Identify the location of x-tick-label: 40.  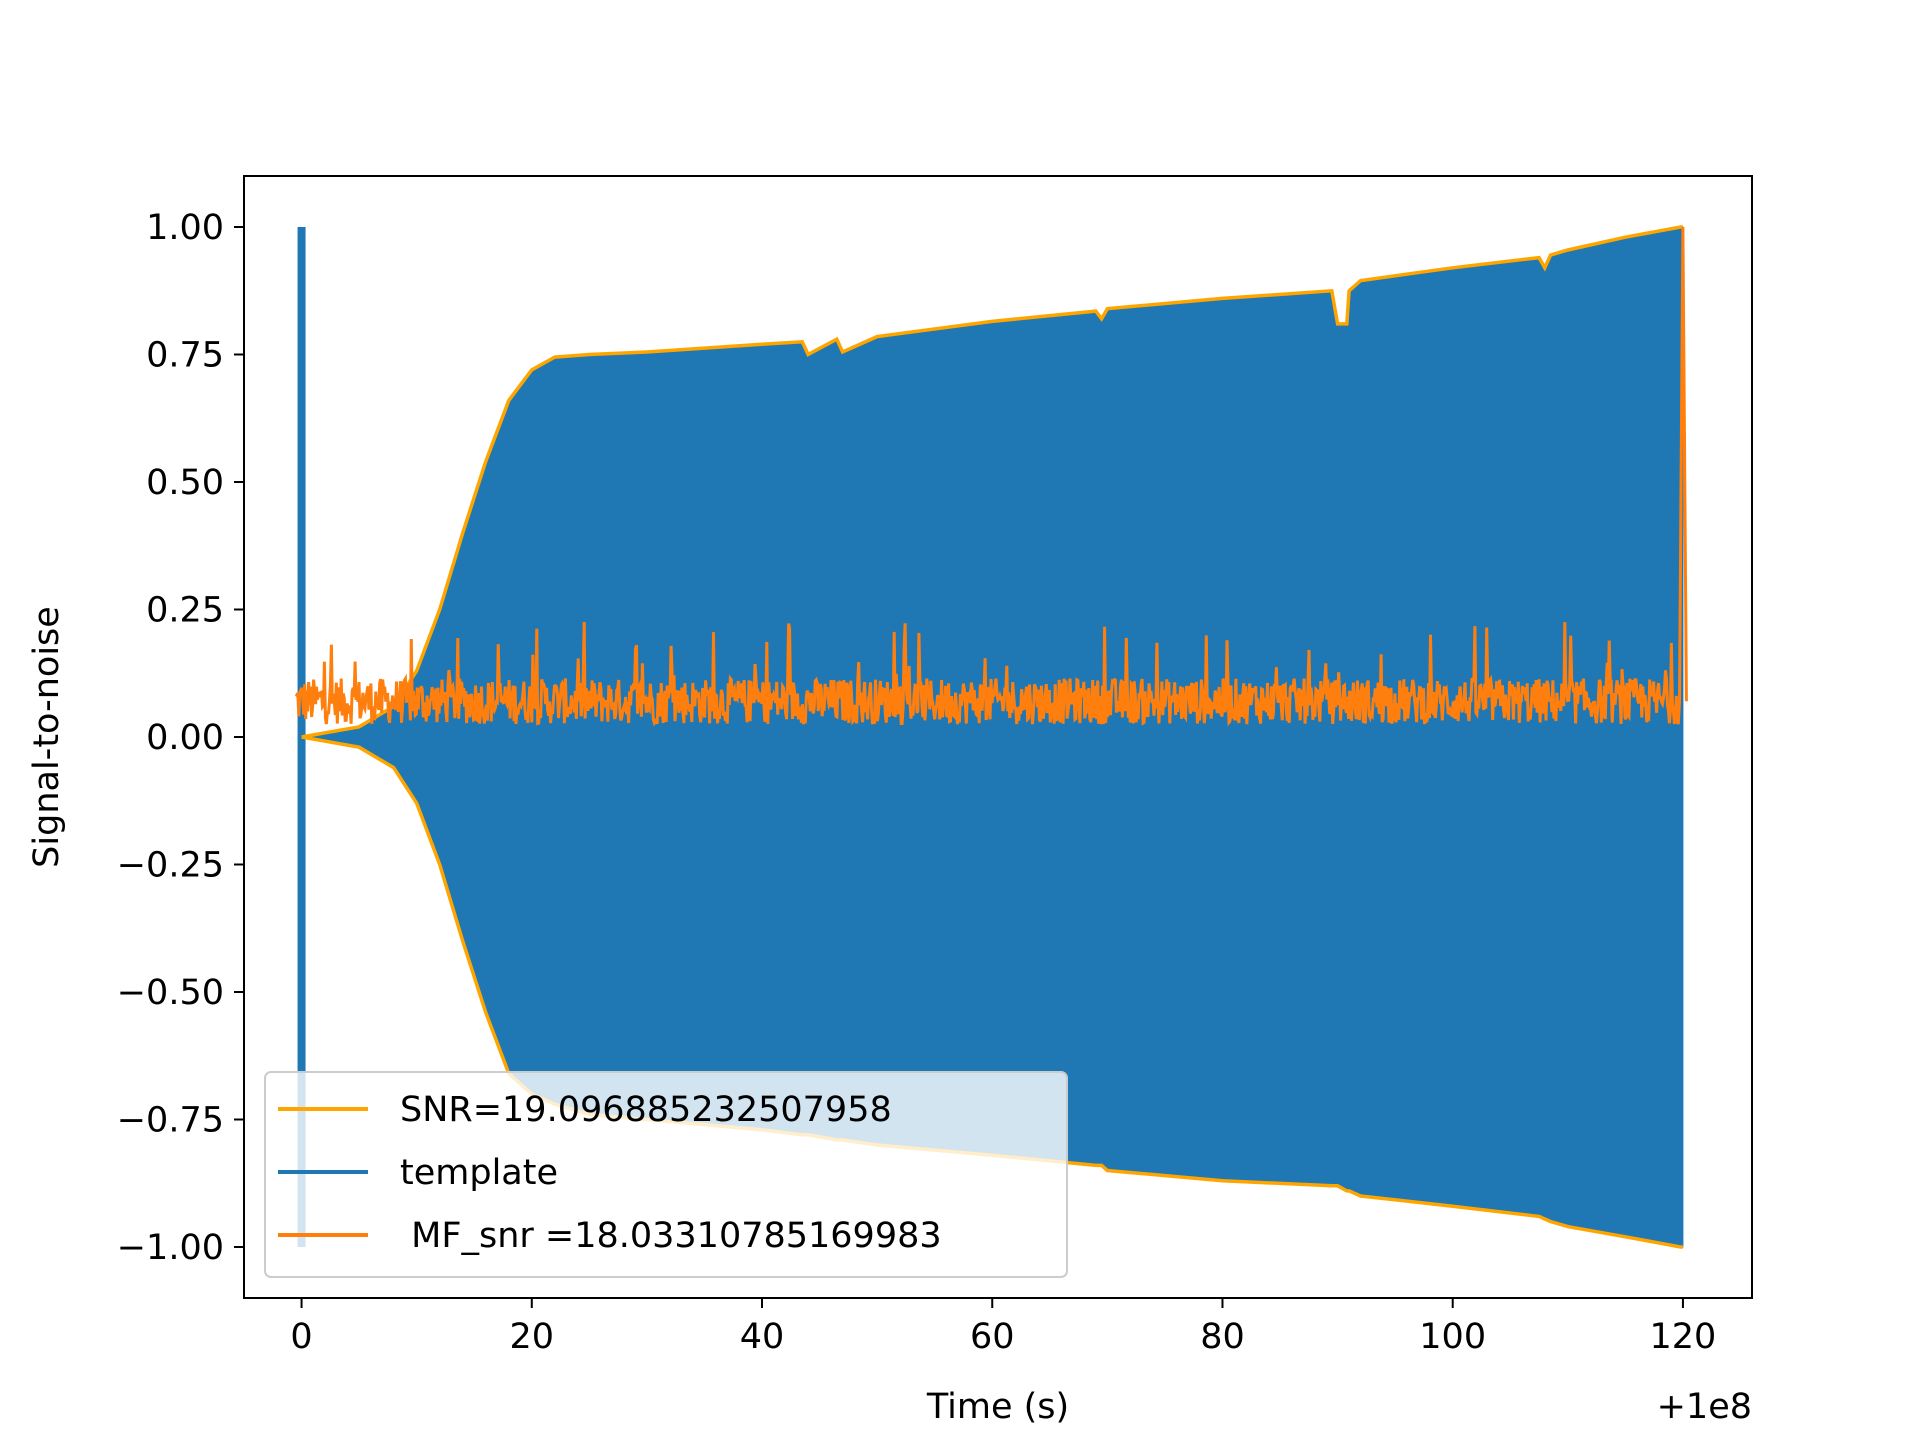
(762, 1337).